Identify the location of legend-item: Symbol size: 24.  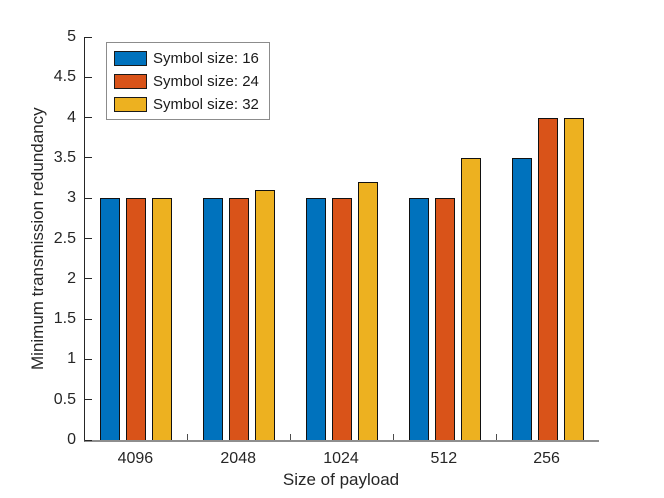
(186, 81).